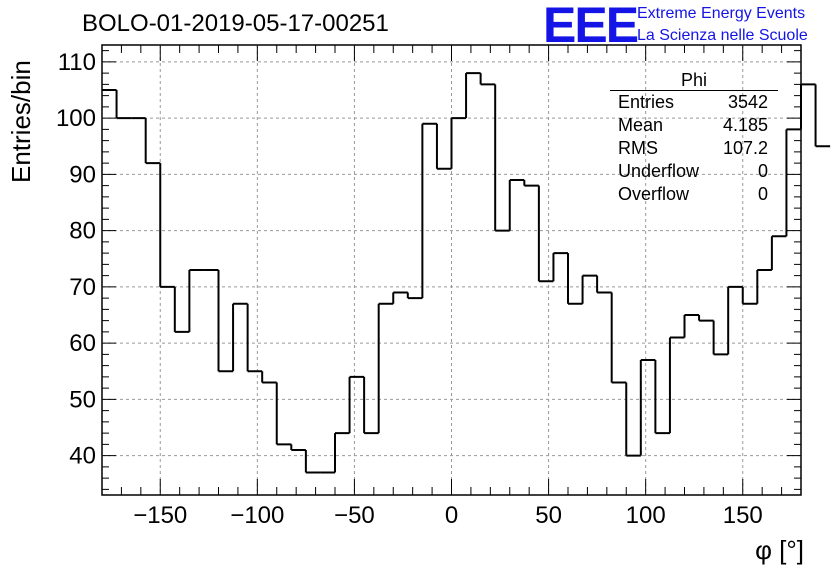 The image size is (836, 572). I want to click on x-tick-label: 100, so click(646, 515).